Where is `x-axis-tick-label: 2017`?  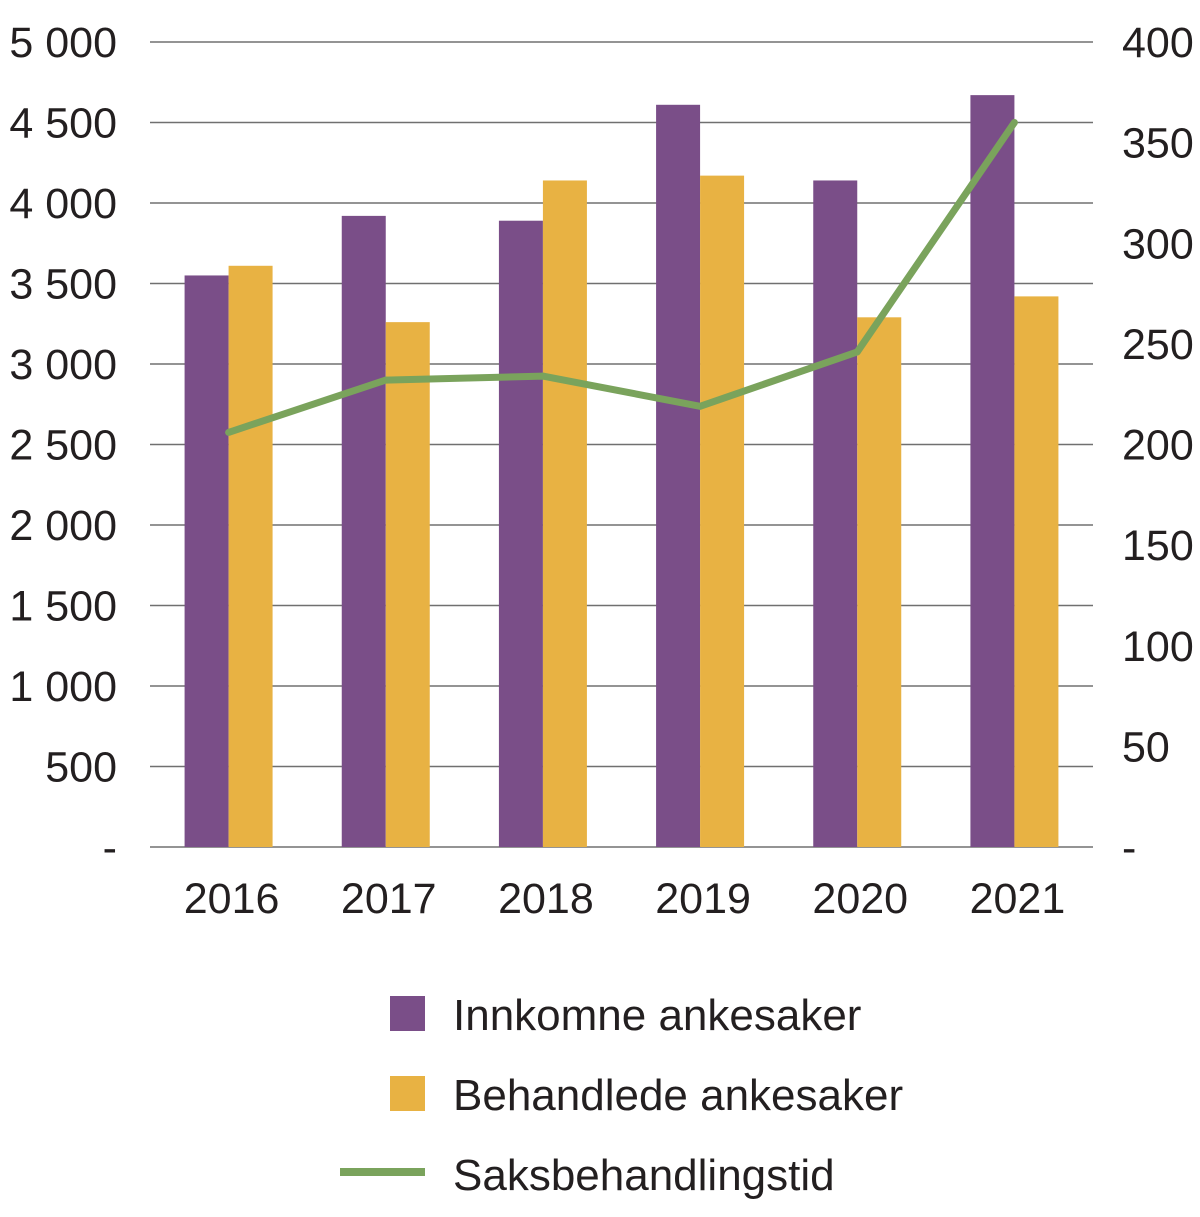
x-axis-tick-label: 2017 is located at coordinates (389, 899).